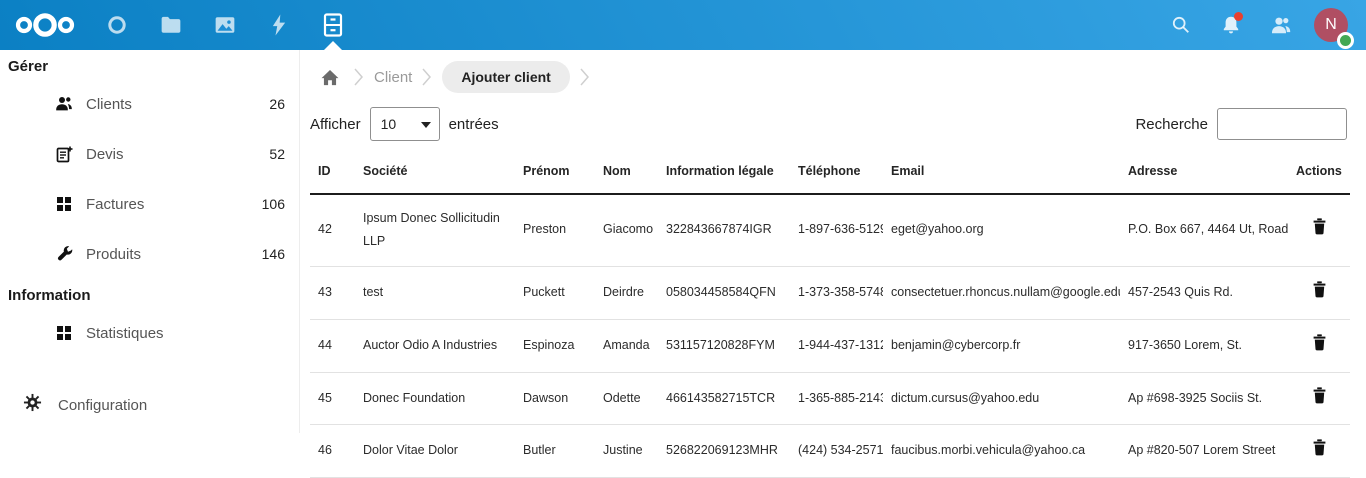 This screenshot has height=478, width=1366. Describe the element at coordinates (683, 25) in the screenshot. I see `header-bar: N` at that location.